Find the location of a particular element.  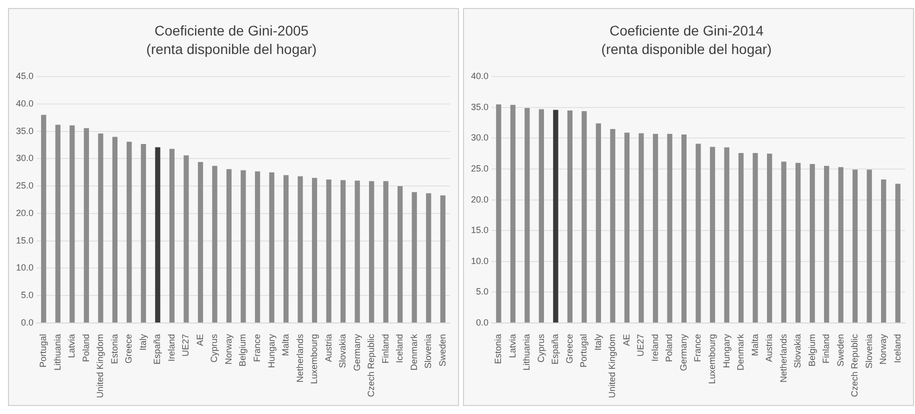

y-tick-label: 30.0 is located at coordinates (25, 158).